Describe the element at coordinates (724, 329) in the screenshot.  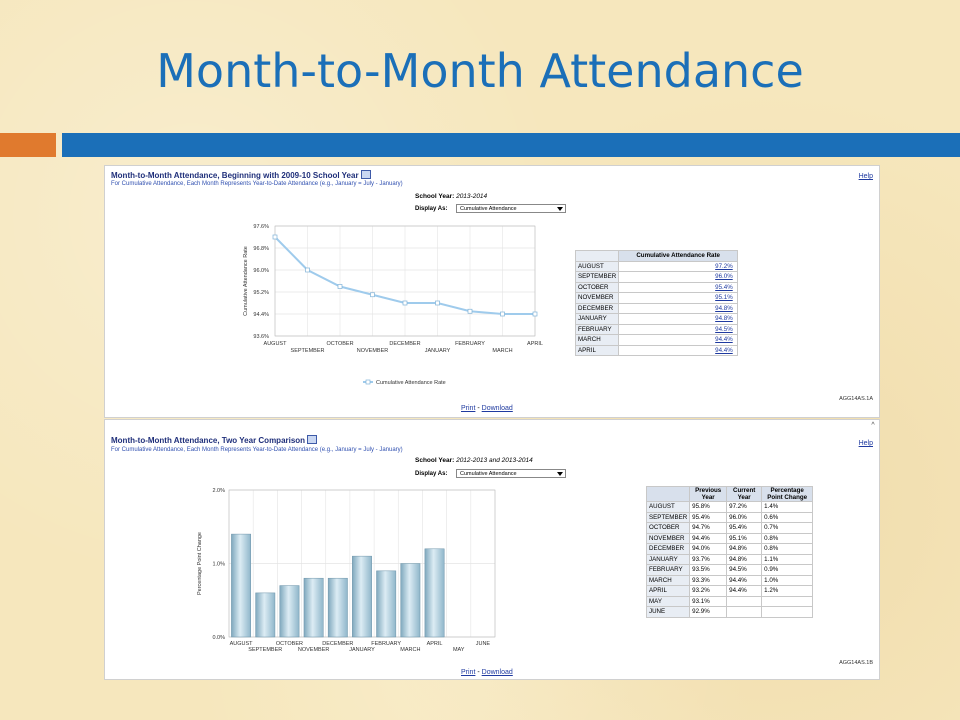
I see `rate-link: 94.5%` at that location.